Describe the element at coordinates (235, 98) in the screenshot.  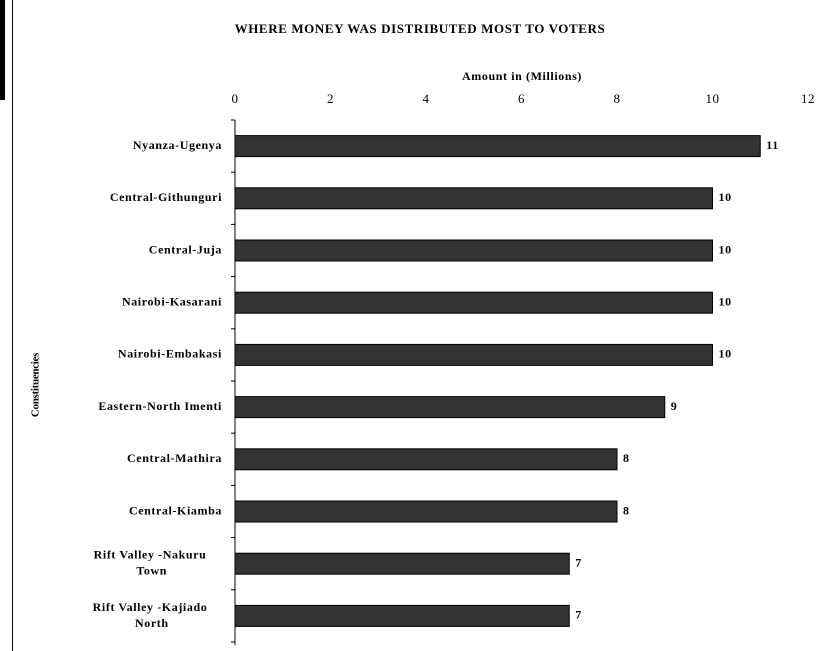
I see `x-tick-label: 0` at that location.